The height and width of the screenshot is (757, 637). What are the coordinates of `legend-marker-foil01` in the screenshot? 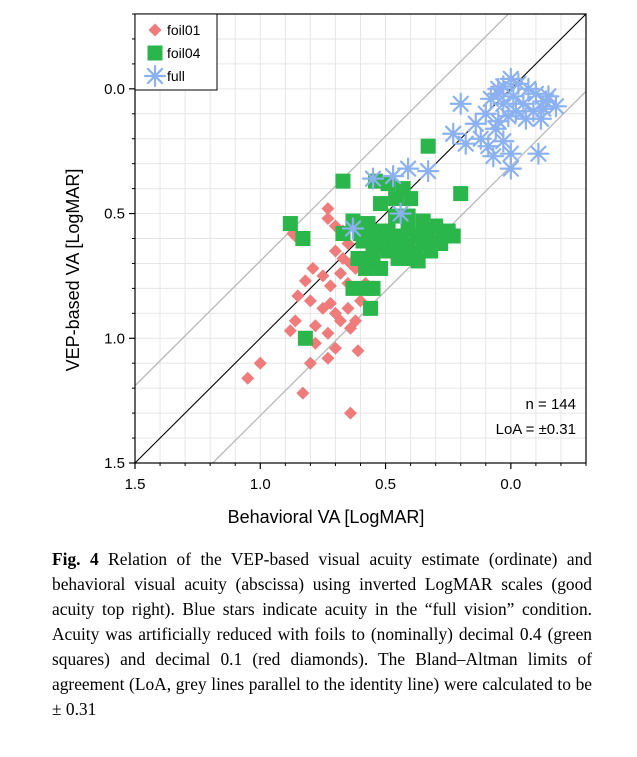 It's located at (155, 30).